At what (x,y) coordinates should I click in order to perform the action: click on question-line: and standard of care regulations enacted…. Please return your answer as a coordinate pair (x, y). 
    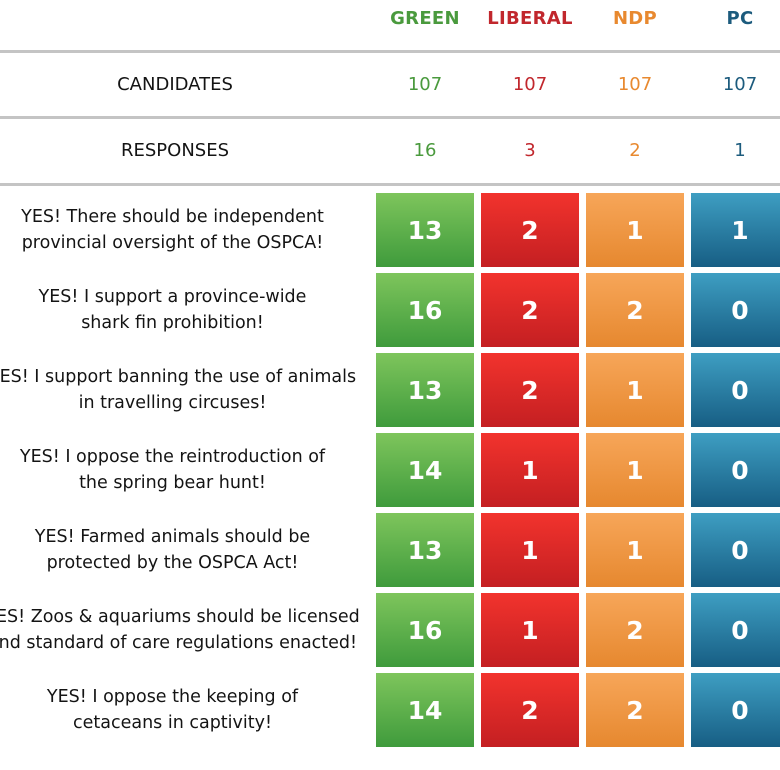
    Looking at the image, I should click on (179, 643).